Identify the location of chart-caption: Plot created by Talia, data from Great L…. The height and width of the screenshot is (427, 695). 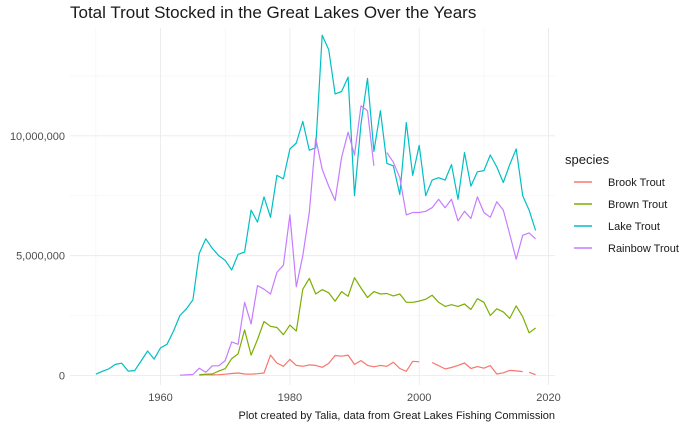
(397, 416).